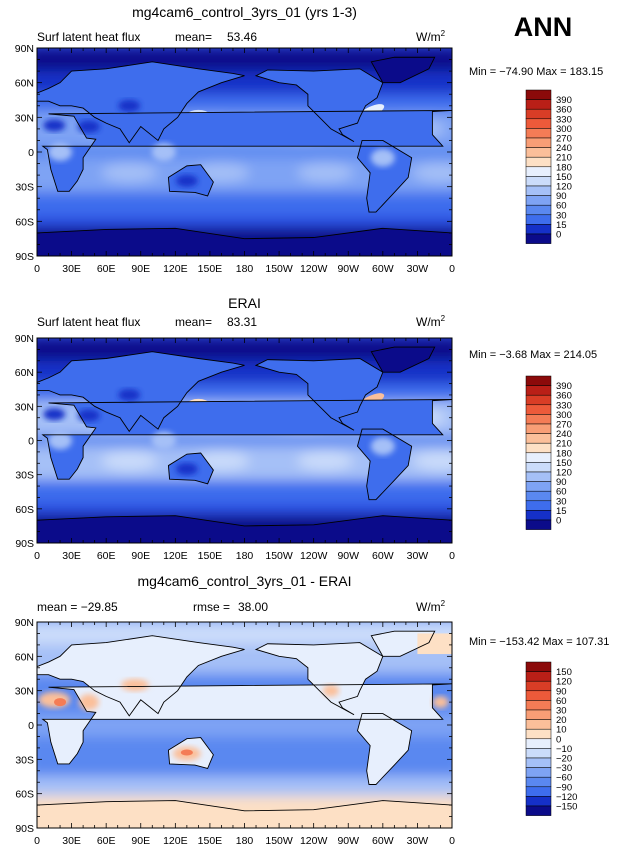 The height and width of the screenshot is (856, 643). What do you see at coordinates (564, 405) in the screenshot?
I see `colorbar-label: 330` at bounding box center [564, 405].